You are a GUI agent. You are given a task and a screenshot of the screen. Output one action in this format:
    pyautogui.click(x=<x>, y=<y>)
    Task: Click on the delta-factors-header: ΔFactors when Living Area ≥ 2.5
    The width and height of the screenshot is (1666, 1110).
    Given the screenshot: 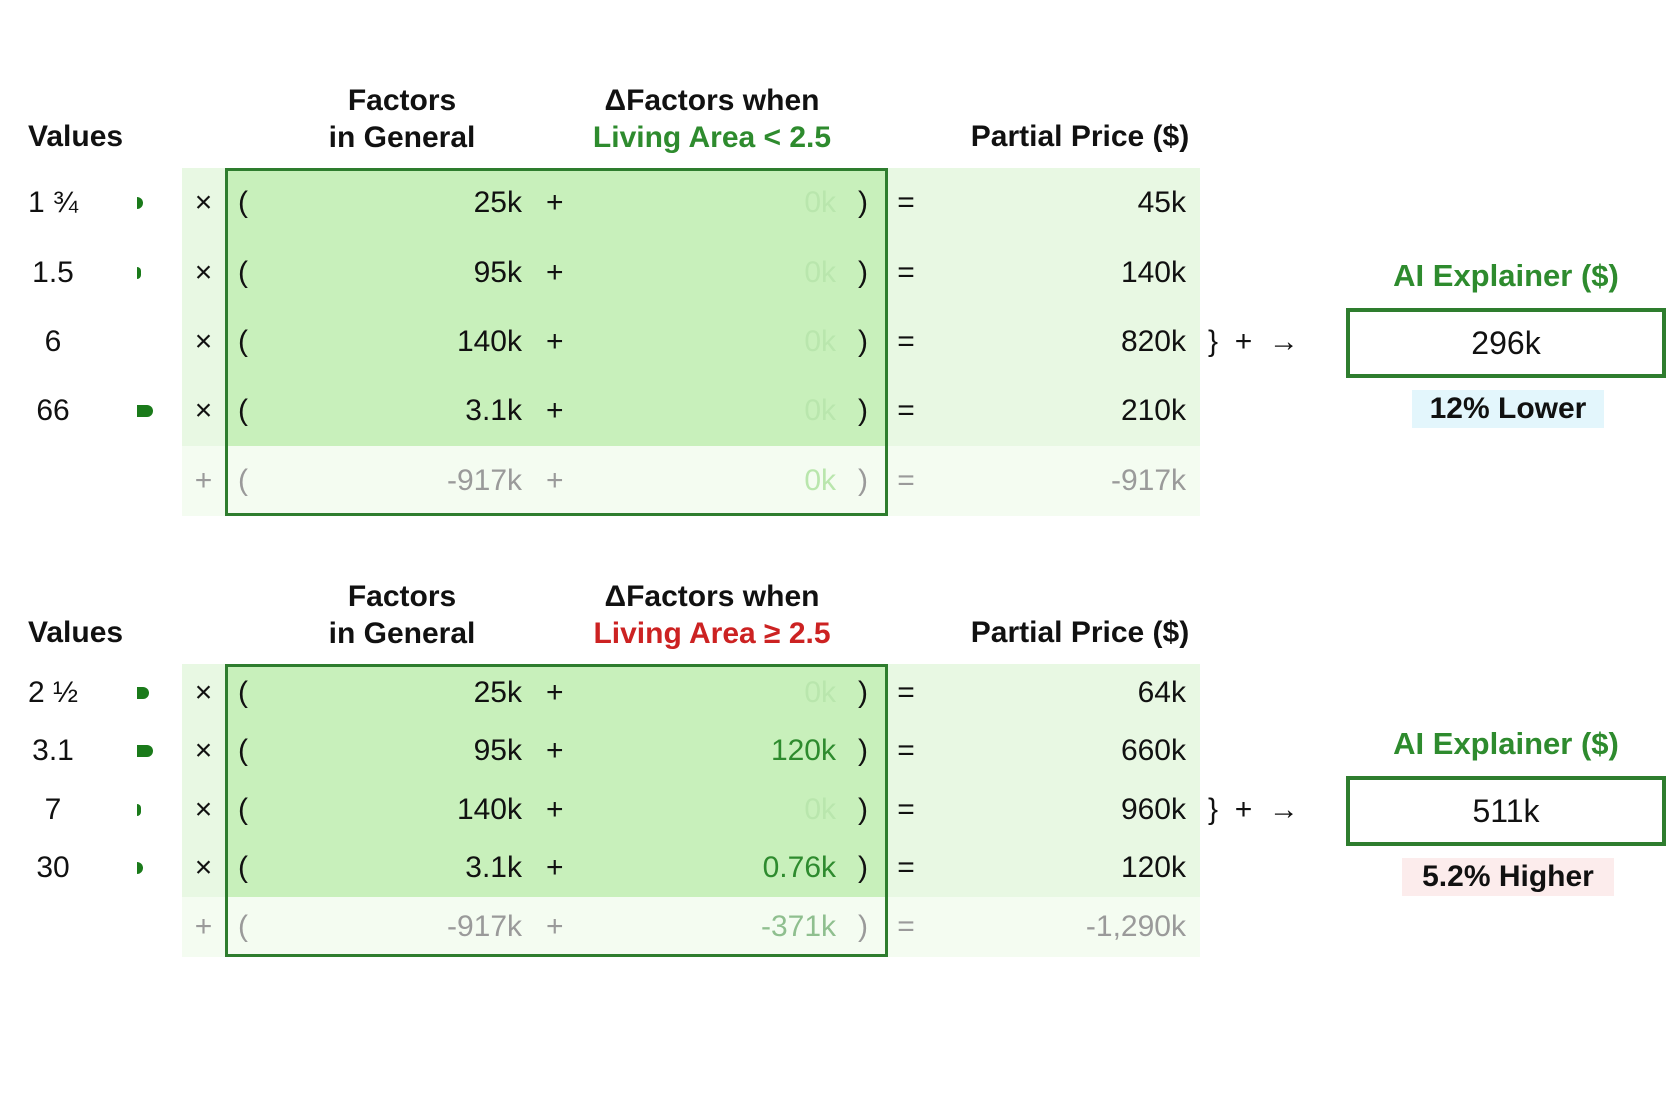 What is the action you would take?
    pyautogui.click(x=712, y=615)
    